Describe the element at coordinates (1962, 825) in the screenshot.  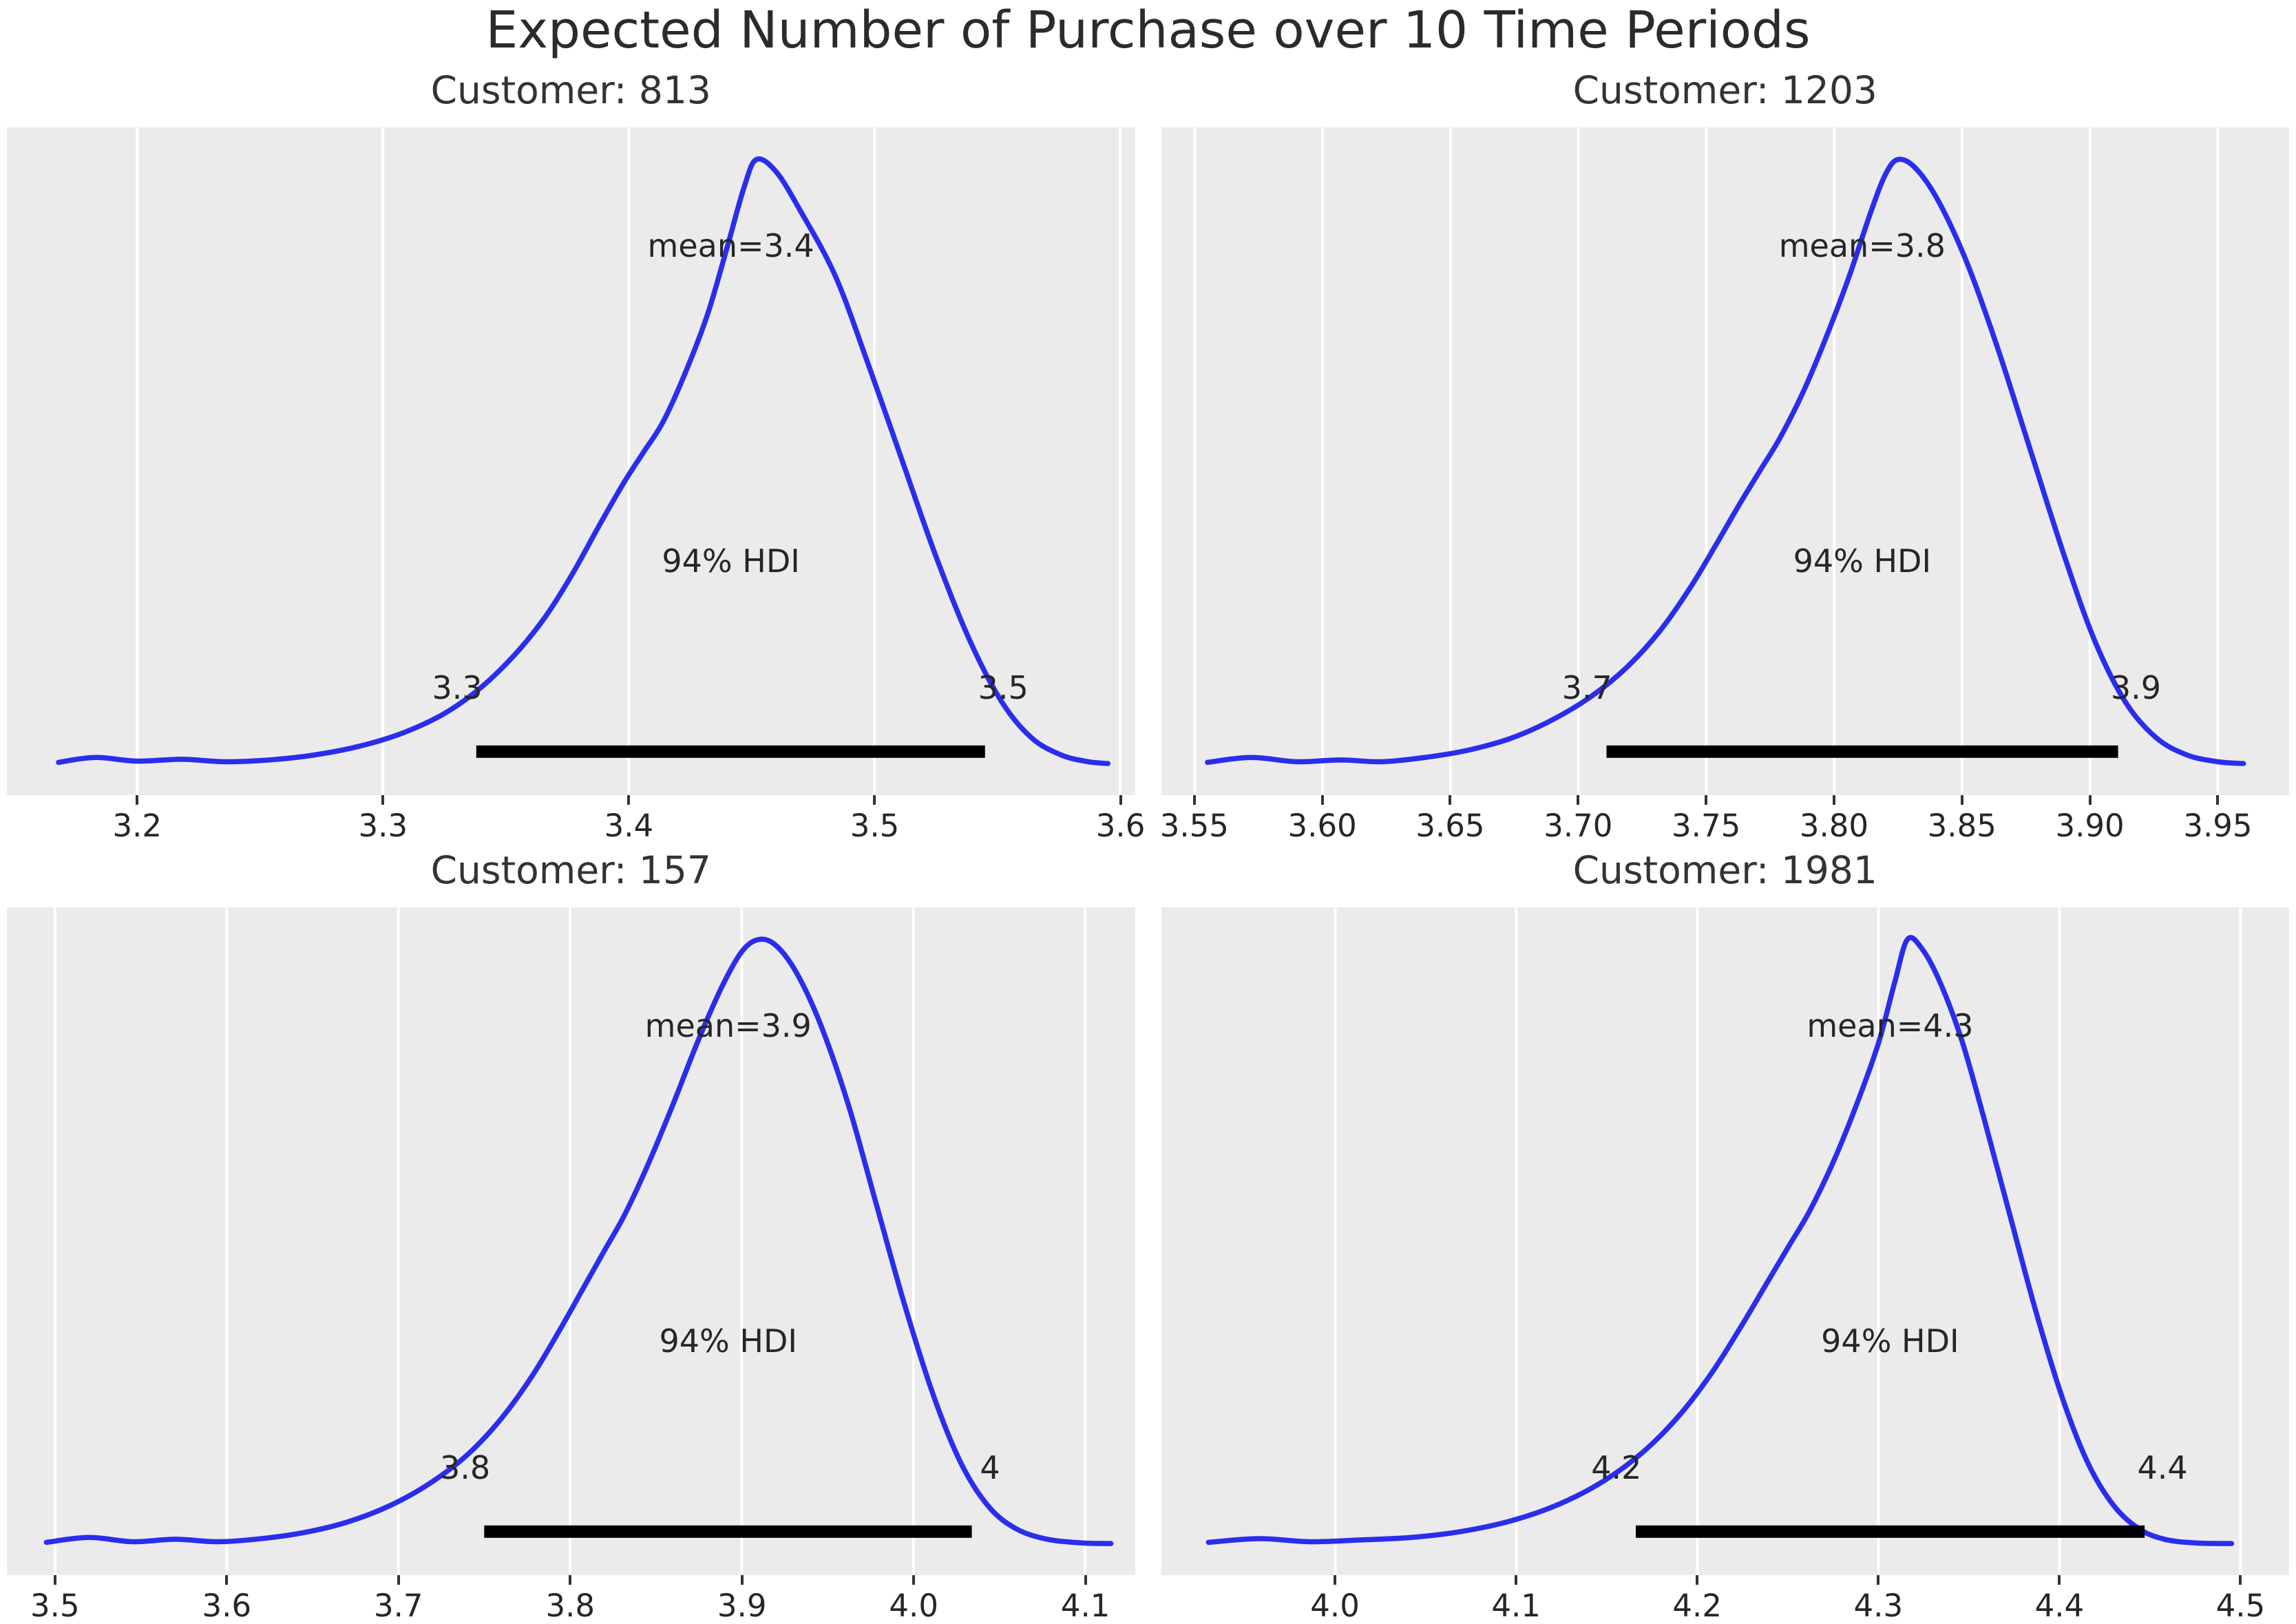
I see `x-tick-label: 3.85` at that location.